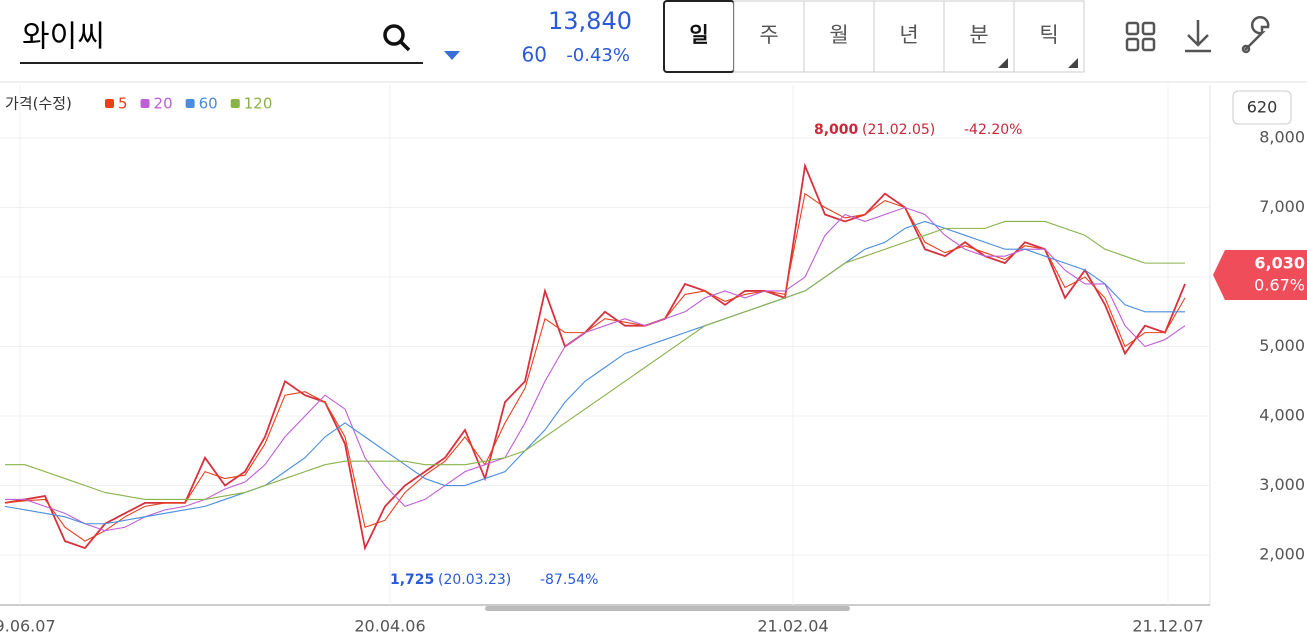 Image resolution: width=1307 pixels, height=644 pixels. What do you see at coordinates (1282, 206) in the screenshot?
I see `y-tick-label: 7,000` at bounding box center [1282, 206].